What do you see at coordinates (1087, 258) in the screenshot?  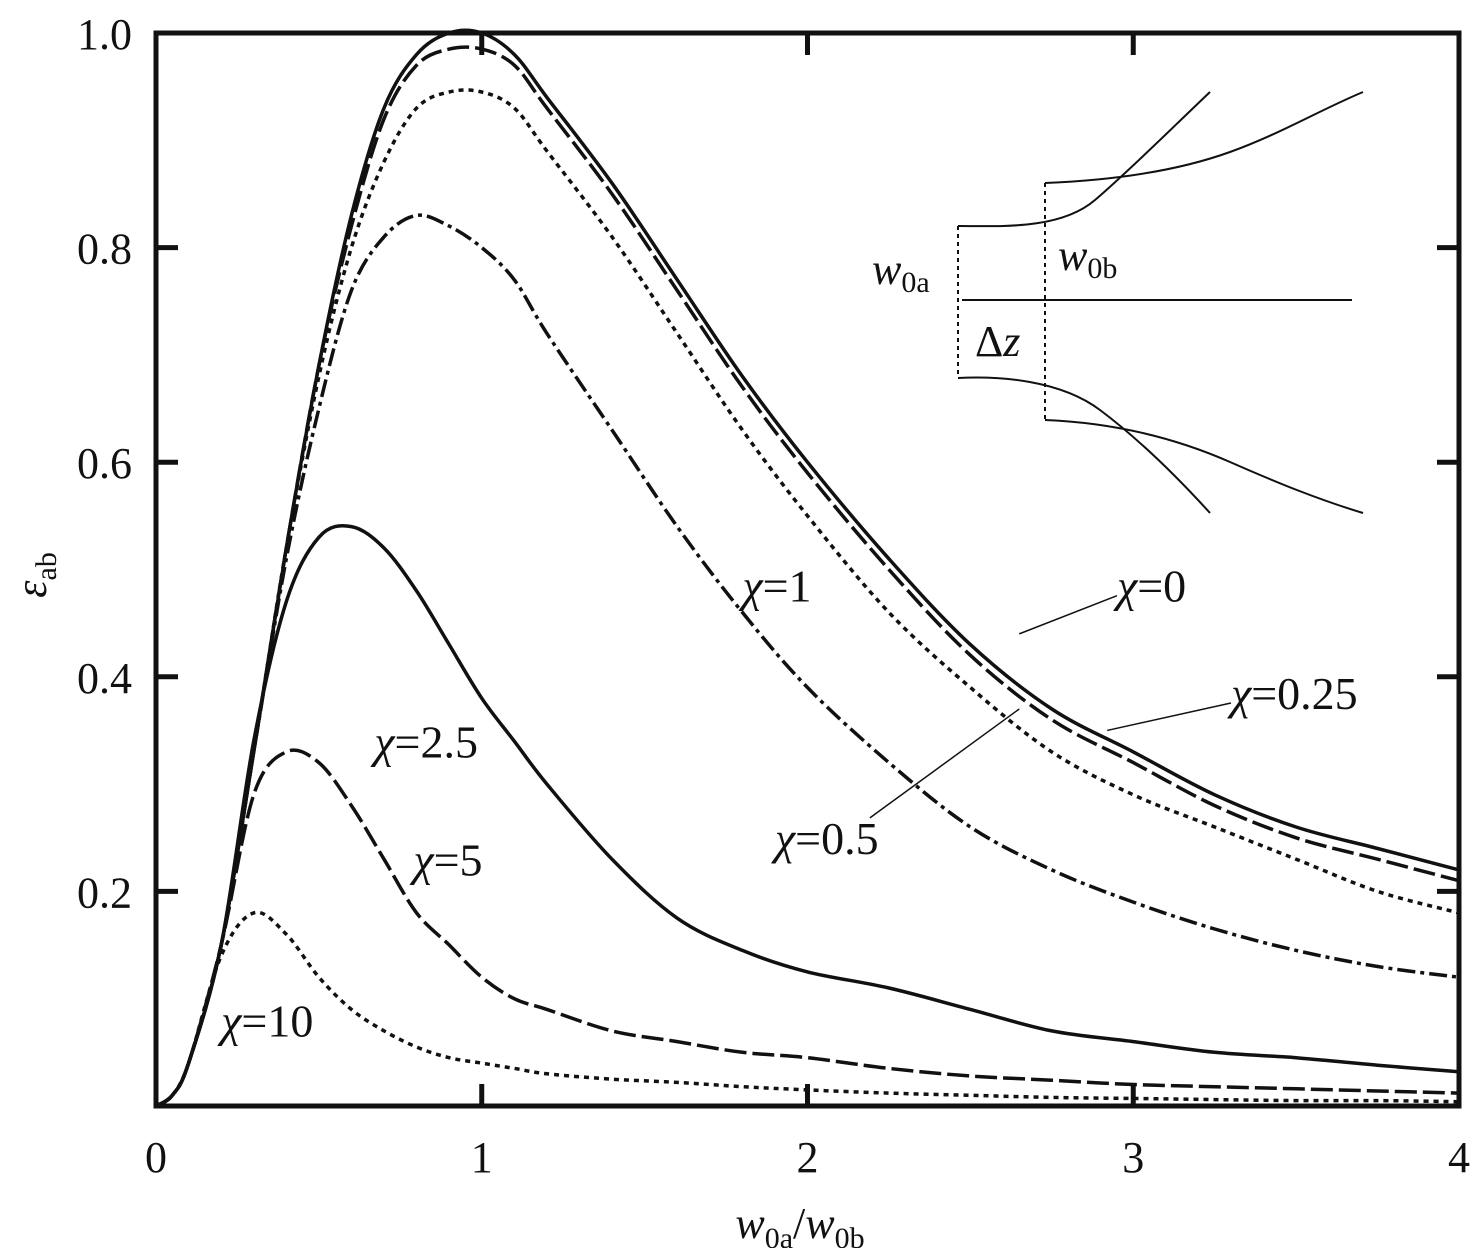 I see `inset-label-w0b: w0b` at bounding box center [1087, 258].